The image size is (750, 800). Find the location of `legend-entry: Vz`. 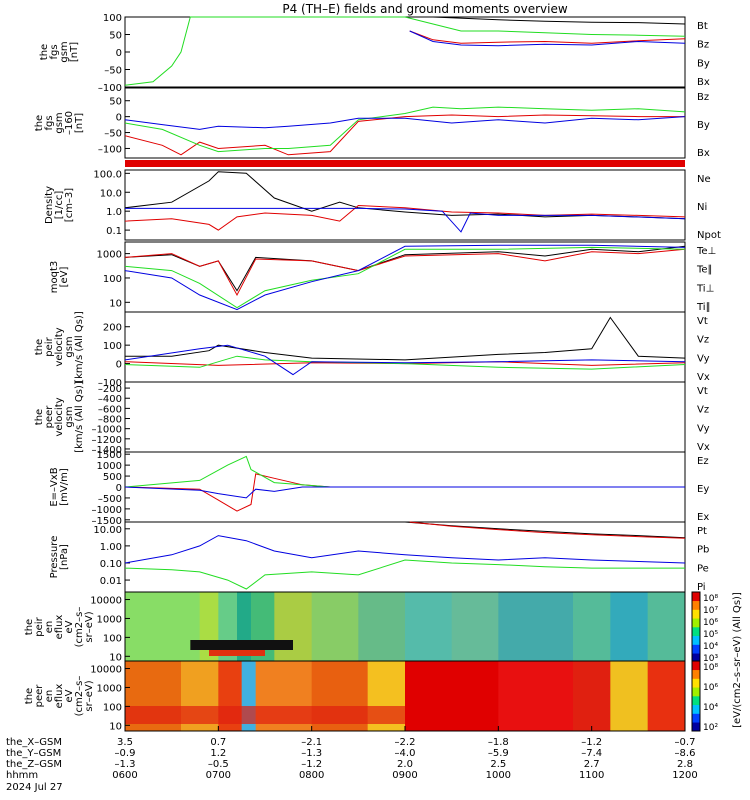

legend-entry: Vz is located at coordinates (703, 410).